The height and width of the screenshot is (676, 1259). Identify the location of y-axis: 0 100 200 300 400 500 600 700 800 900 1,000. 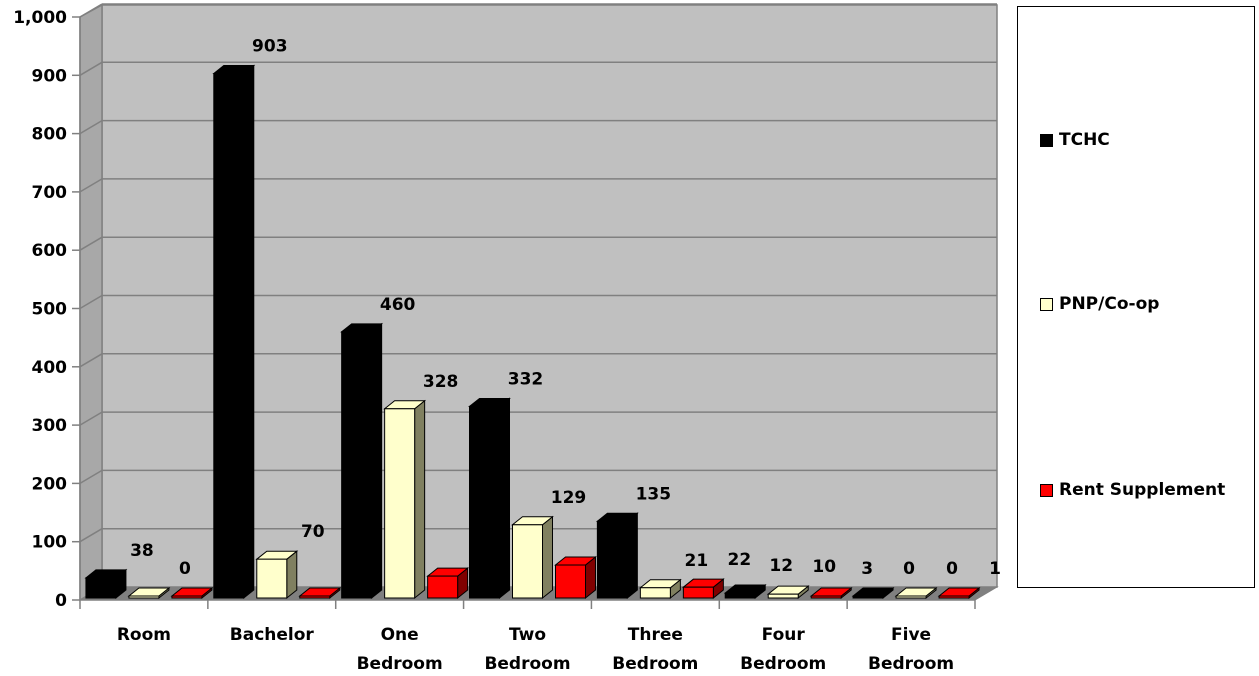
(47, 309).